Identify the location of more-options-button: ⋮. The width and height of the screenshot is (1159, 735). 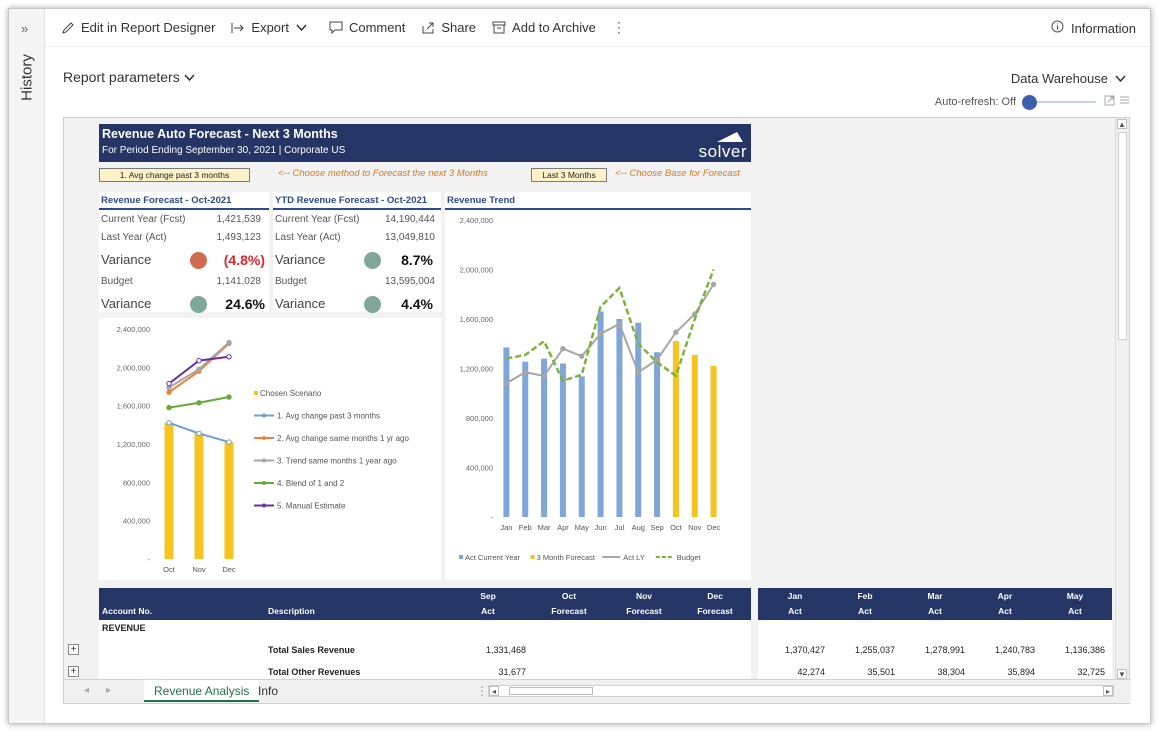
(619, 27).